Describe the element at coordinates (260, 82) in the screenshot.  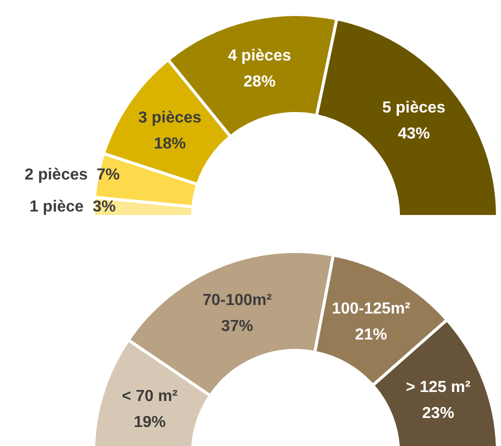
I see `data-label: 28%` at that location.